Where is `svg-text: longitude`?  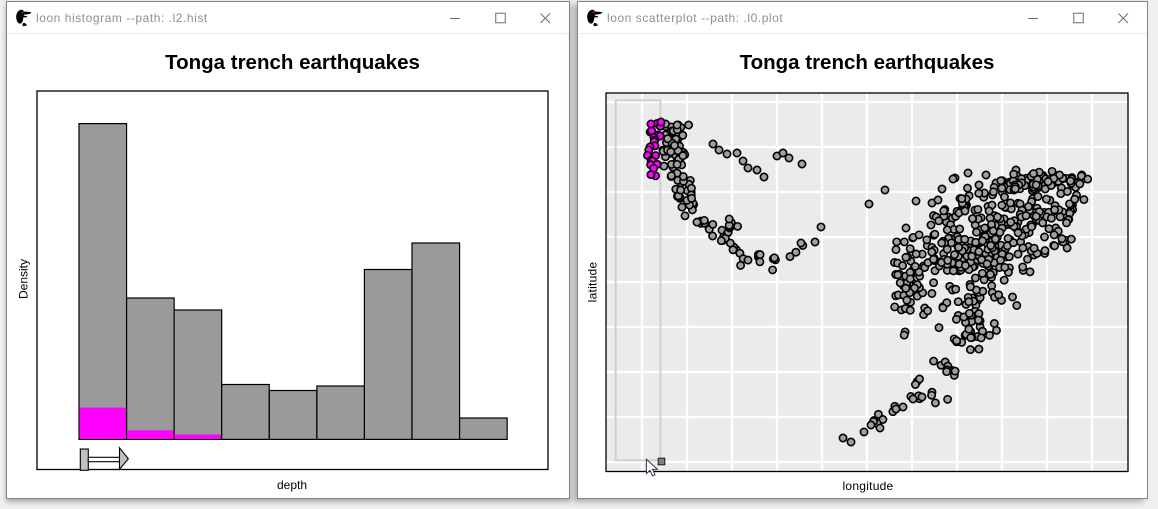 svg-text: longitude is located at coordinates (868, 486).